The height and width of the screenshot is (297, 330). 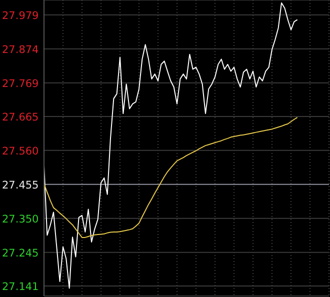 What do you see at coordinates (20, 117) in the screenshot?
I see `y-tick-label: 27.665` at bounding box center [20, 117].